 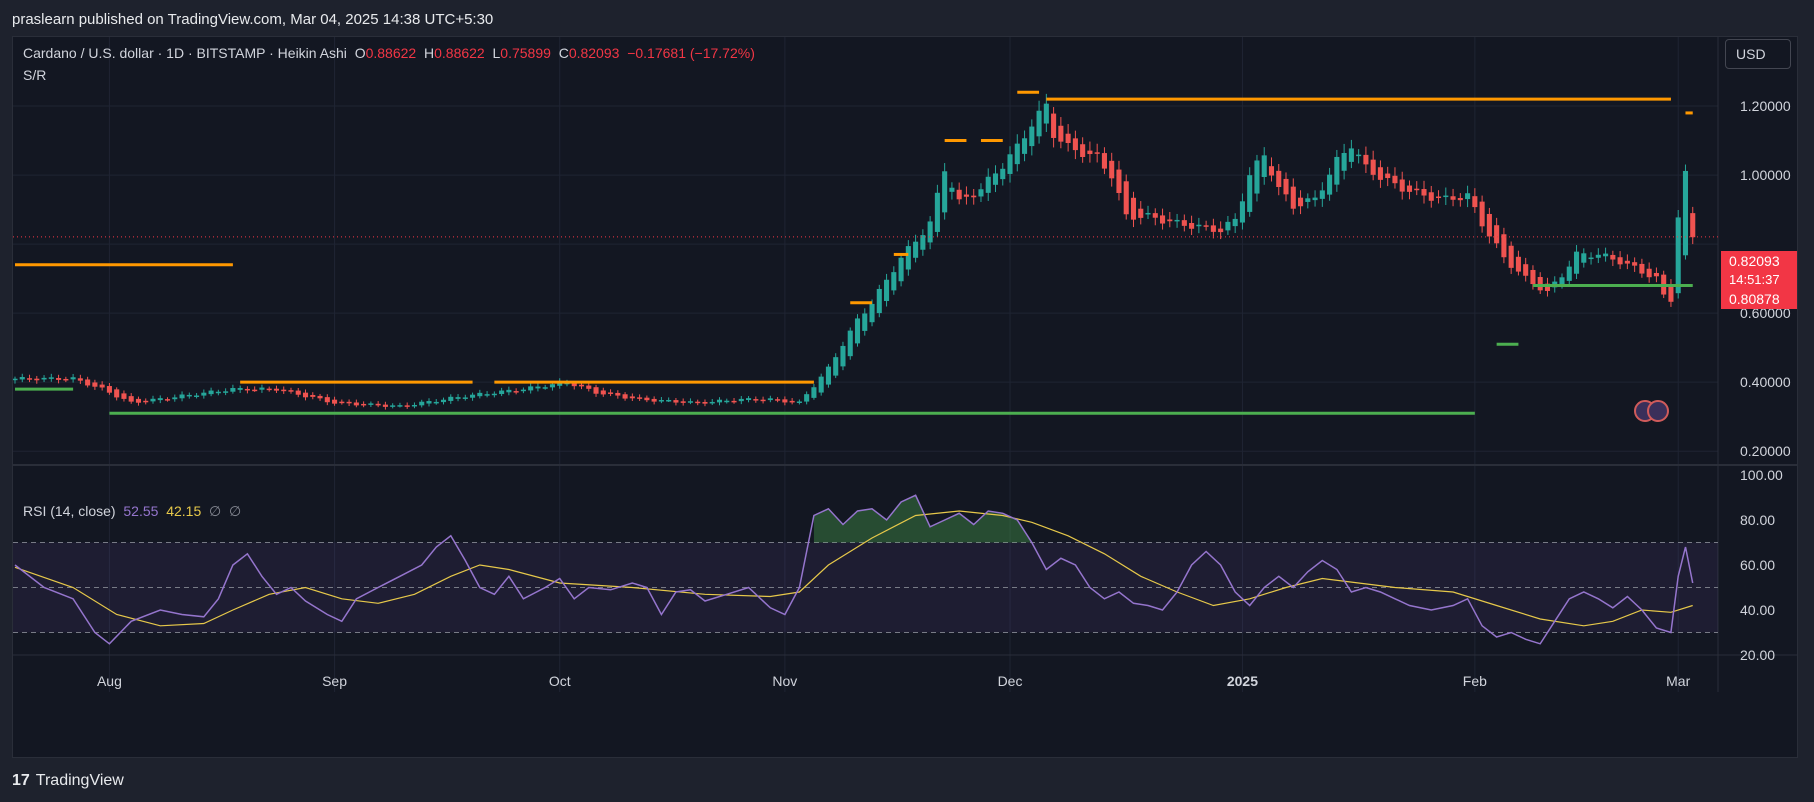 I want to click on rsi-ma-value: 42.15, so click(x=184, y=511).